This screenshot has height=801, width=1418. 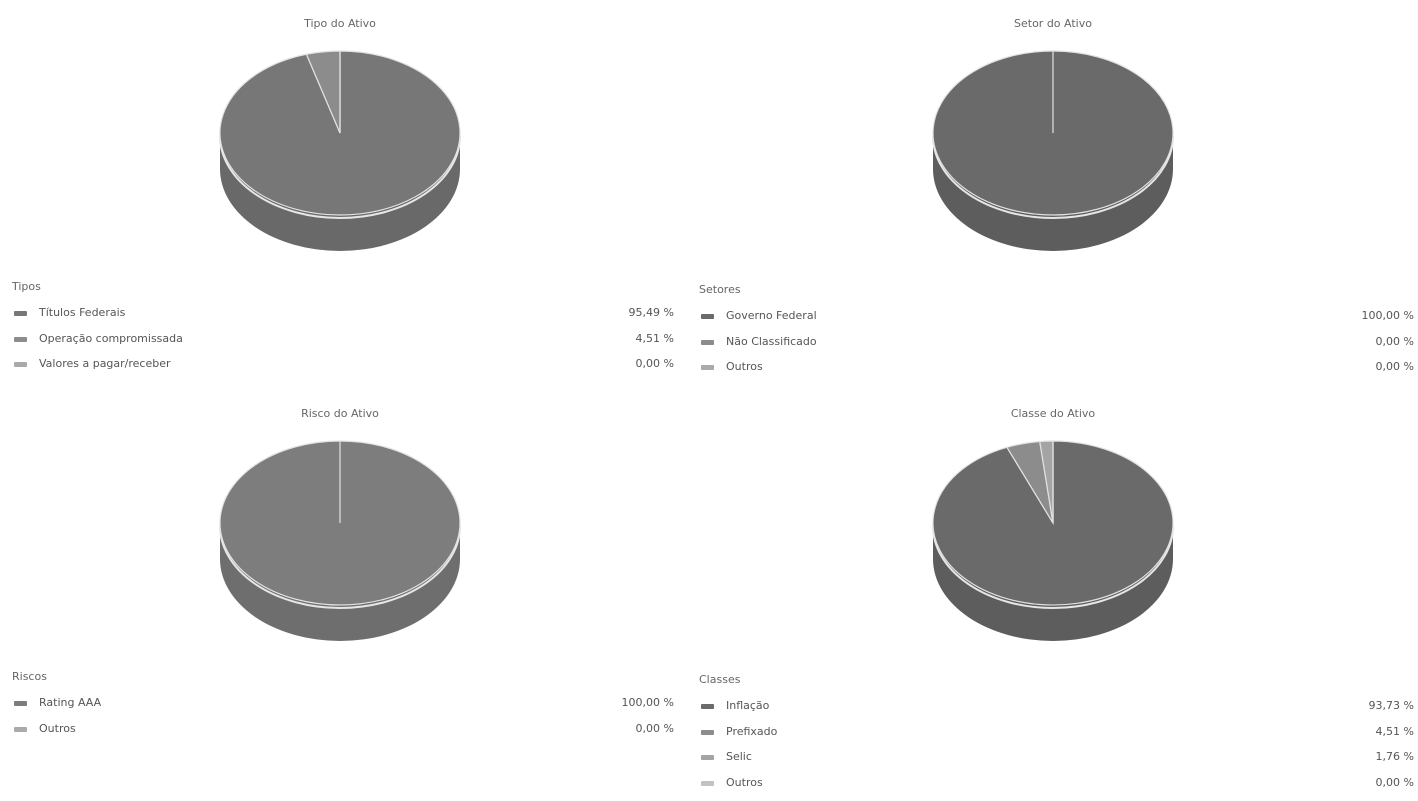 I want to click on legend-list: Rating AAA 100,00 % Outros 0,00 %, so click(x=343, y=721).